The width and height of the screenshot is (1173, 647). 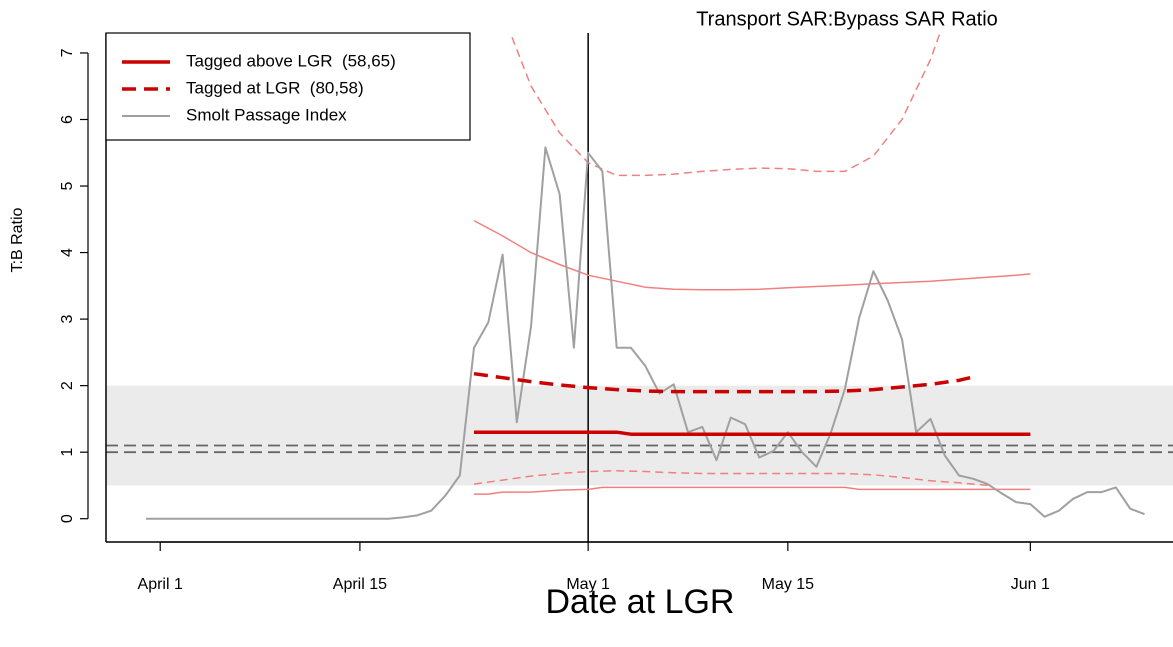 I want to click on y-tick-label: 1, so click(x=67, y=452).